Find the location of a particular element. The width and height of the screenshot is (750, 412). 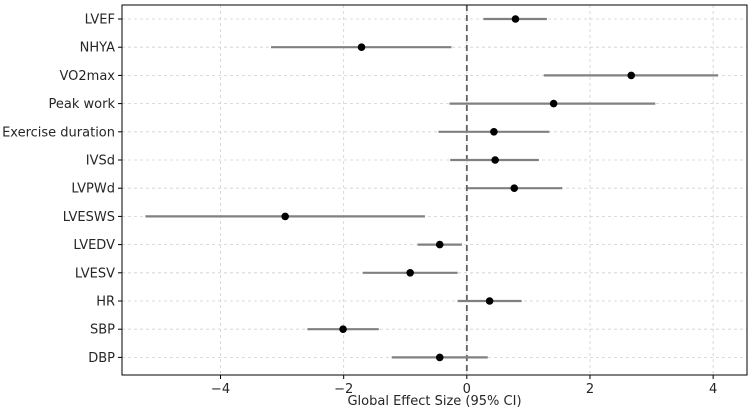

category-label-11: SBP is located at coordinates (102, 330).